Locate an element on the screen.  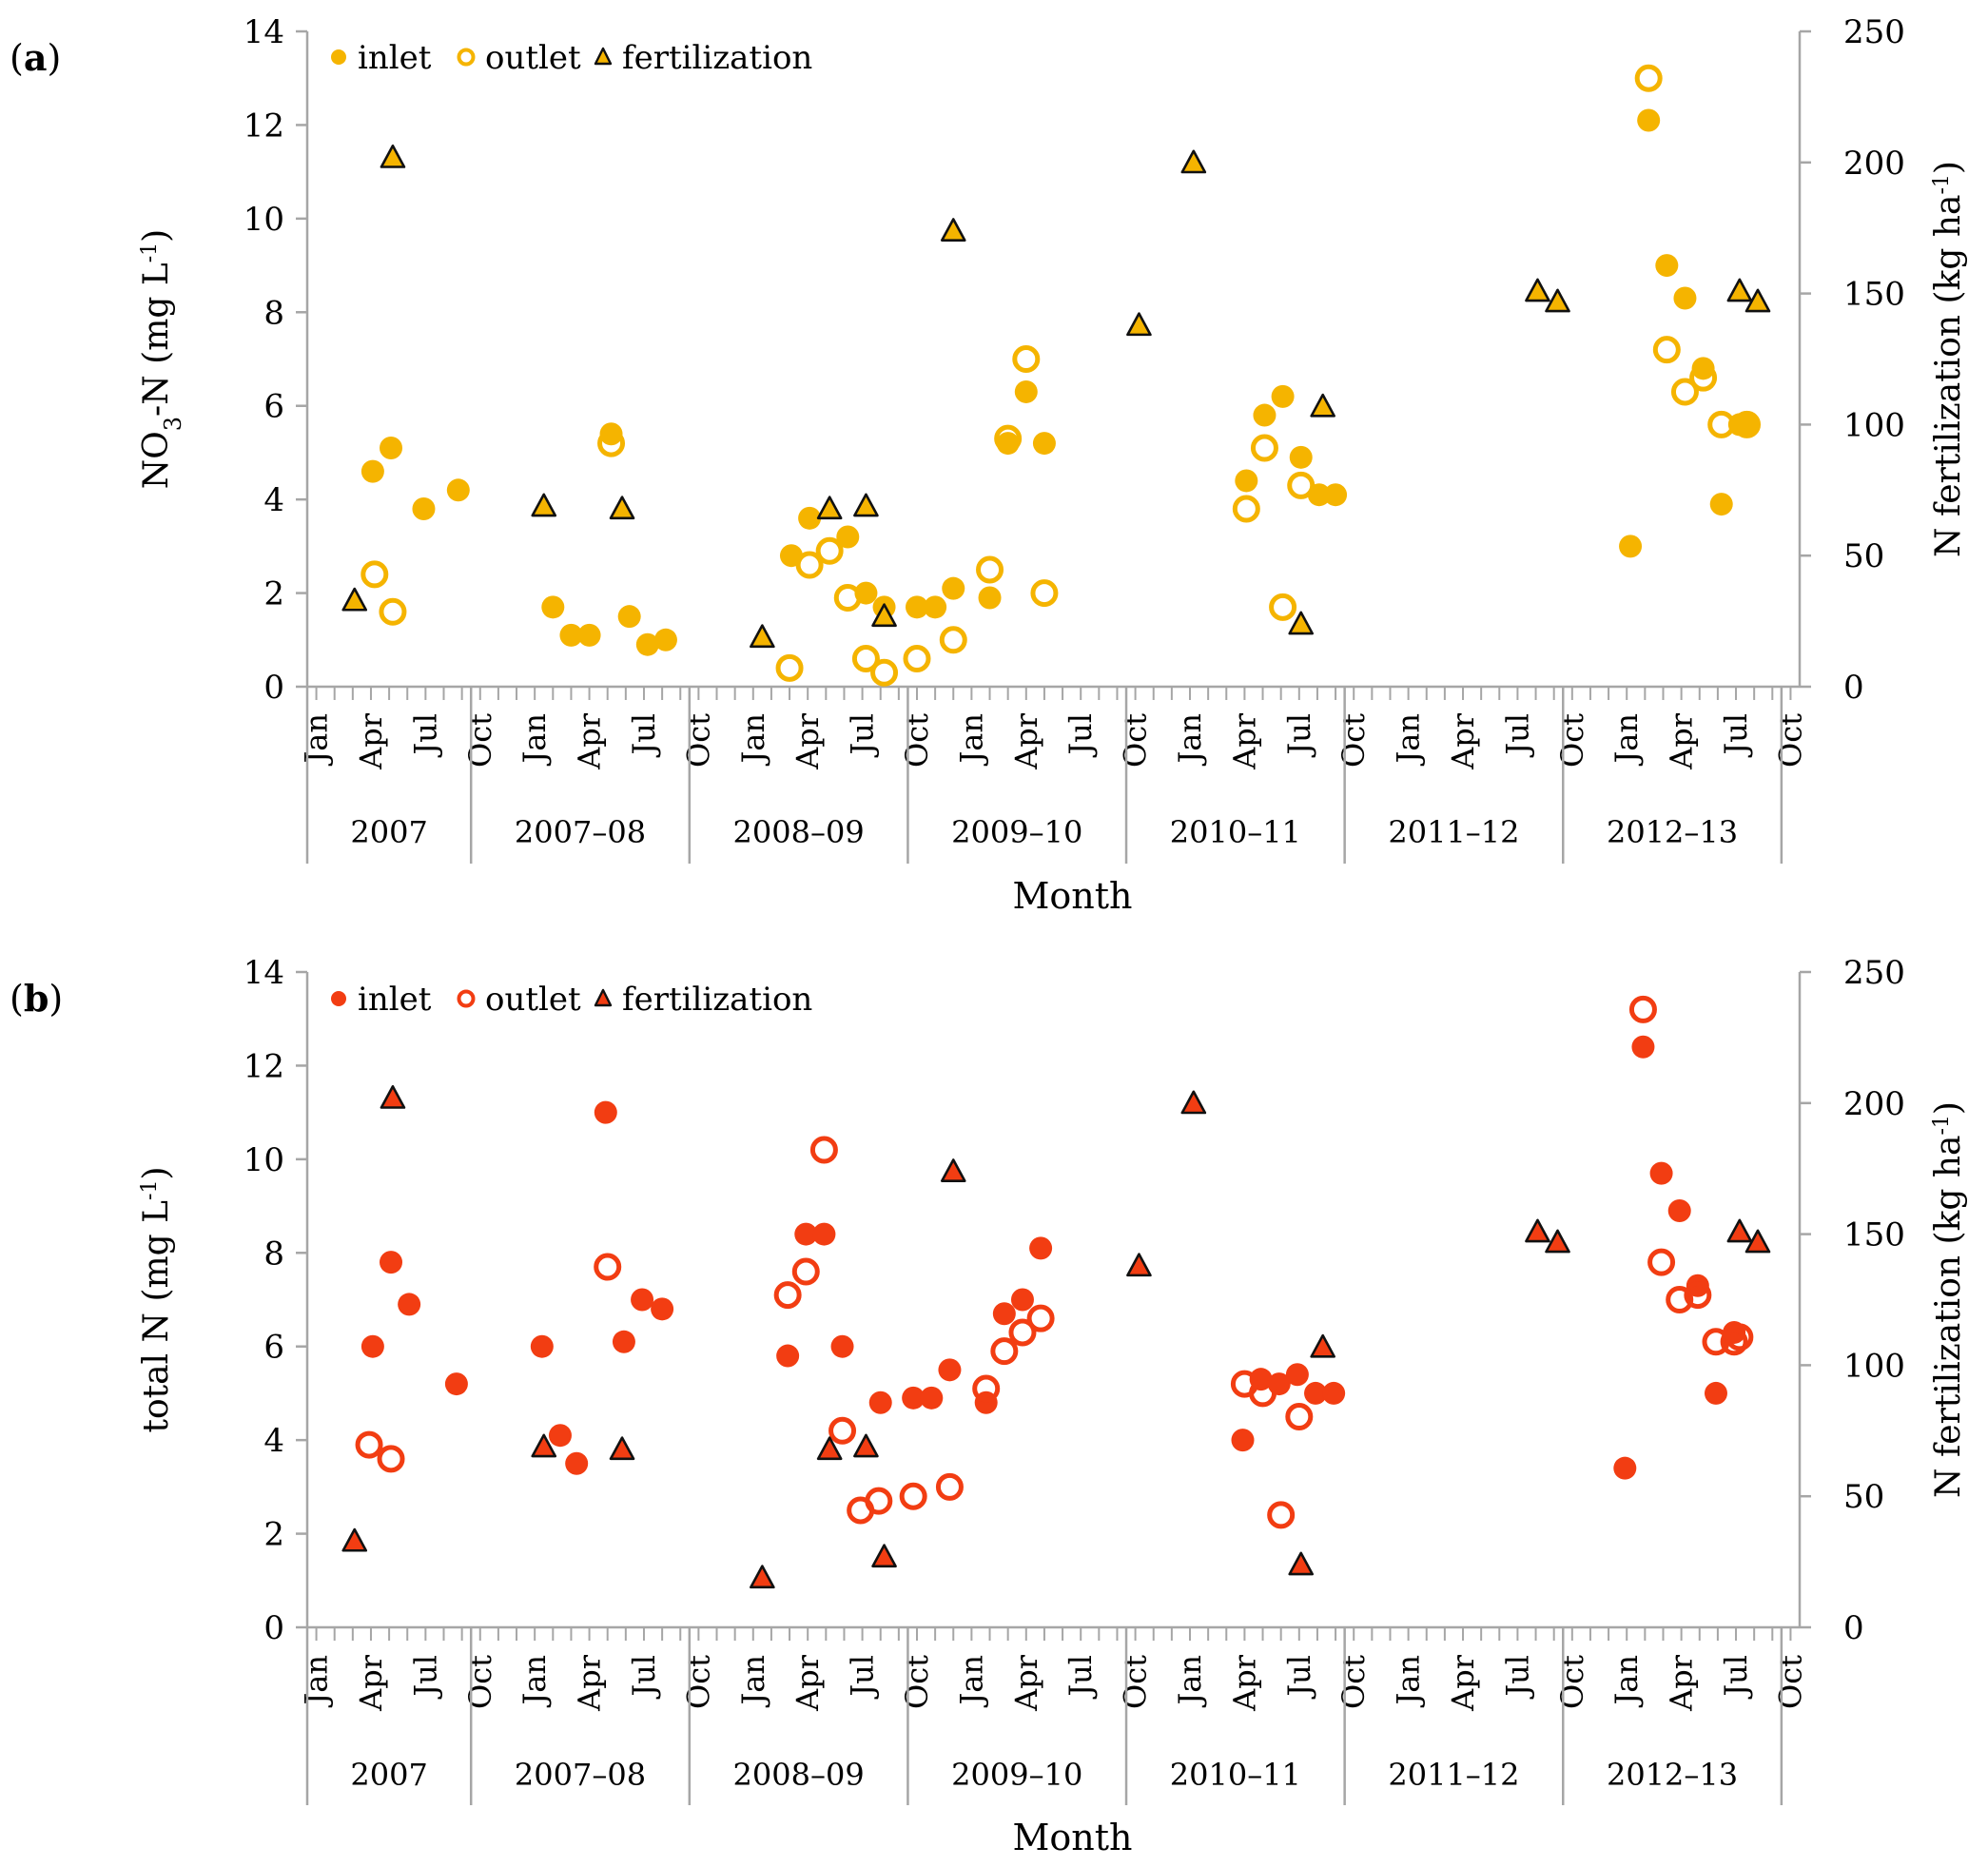
season-label: 2010–11 is located at coordinates (1235, 832).